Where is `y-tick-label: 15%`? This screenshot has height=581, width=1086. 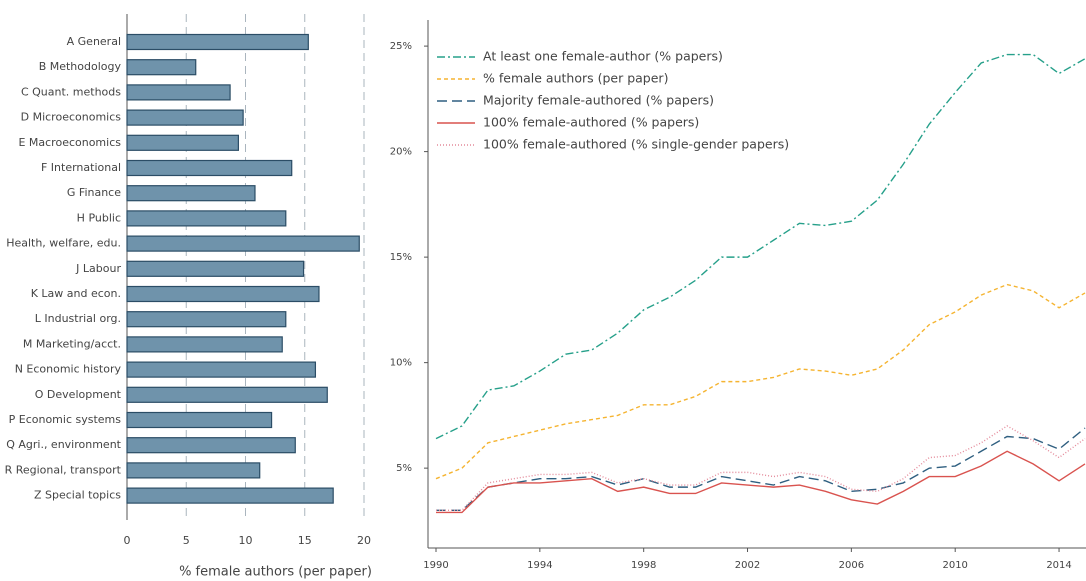
y-tick-label: 15% is located at coordinates (401, 257).